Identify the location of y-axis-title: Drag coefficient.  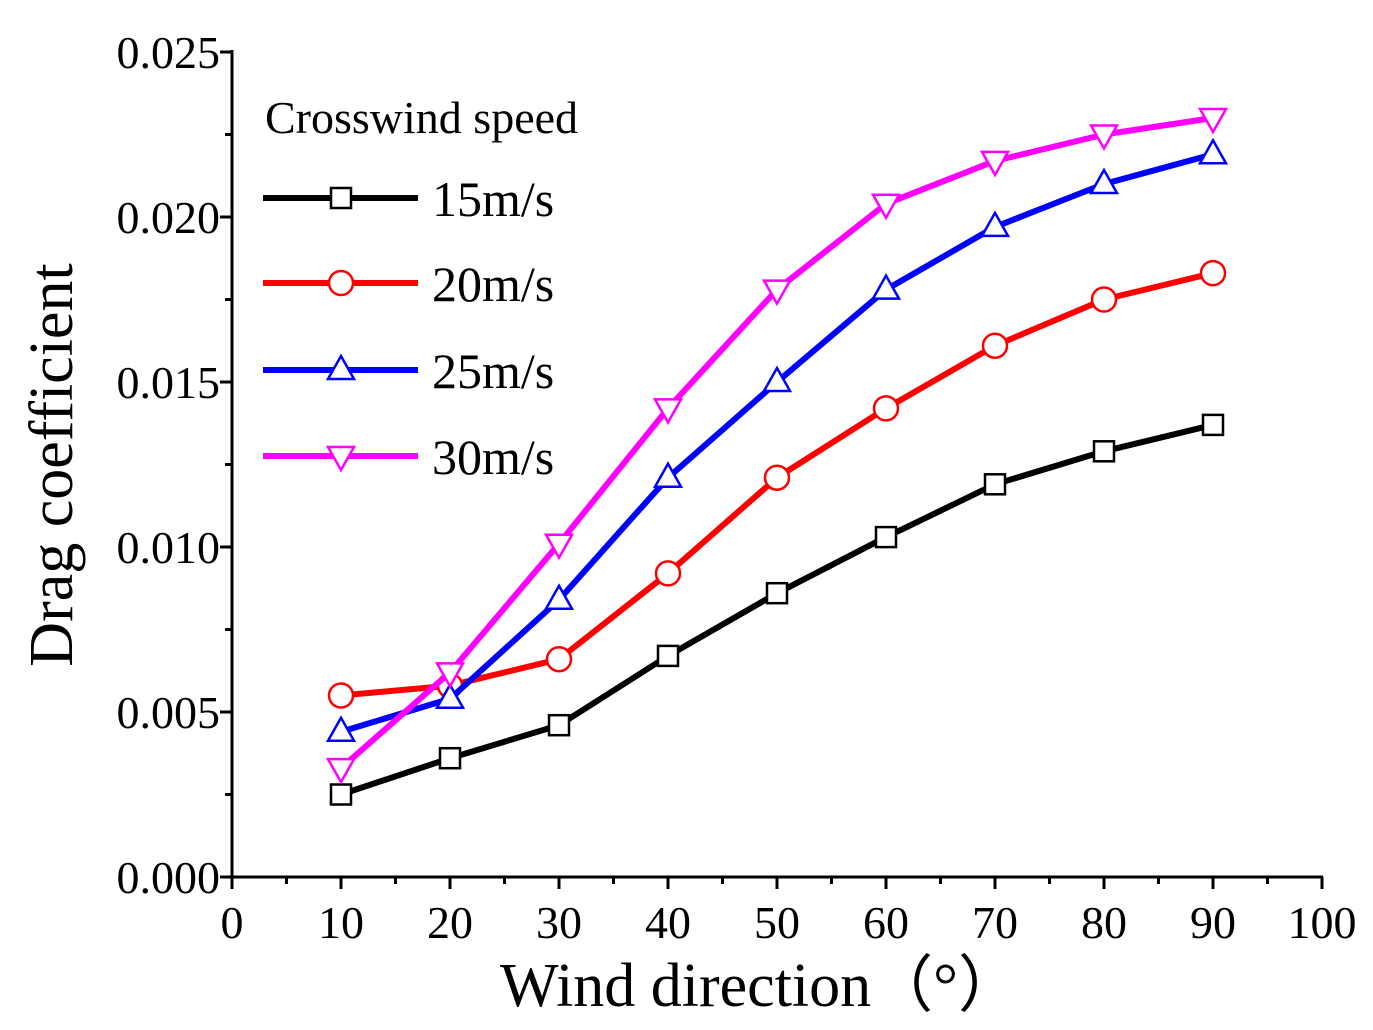
(52, 464).